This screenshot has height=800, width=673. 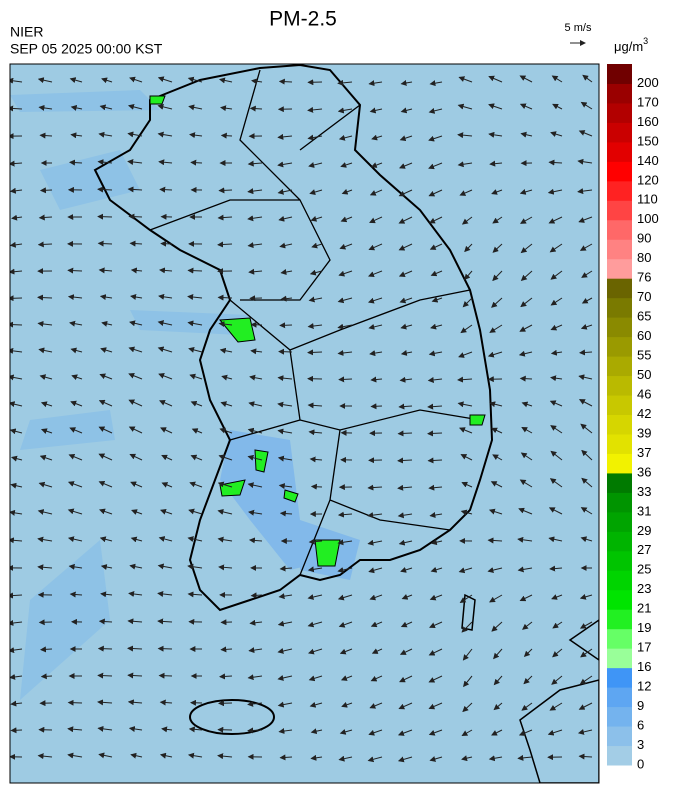 I want to click on colorbar-label: 12, so click(x=644, y=686).